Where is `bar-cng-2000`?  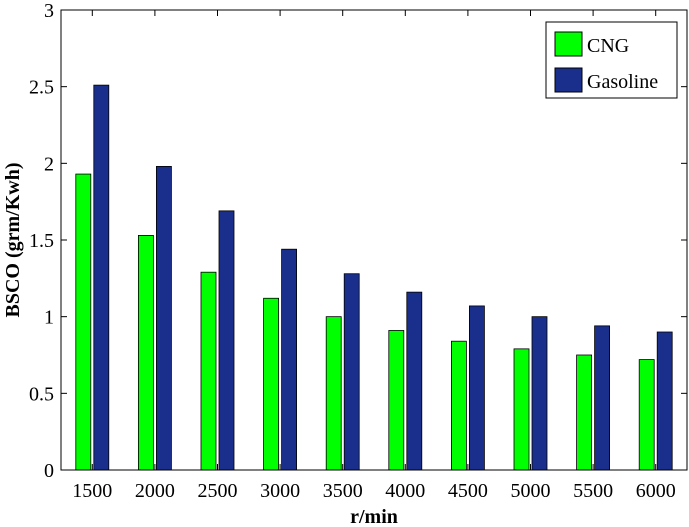 bar-cng-2000 is located at coordinates (145, 352).